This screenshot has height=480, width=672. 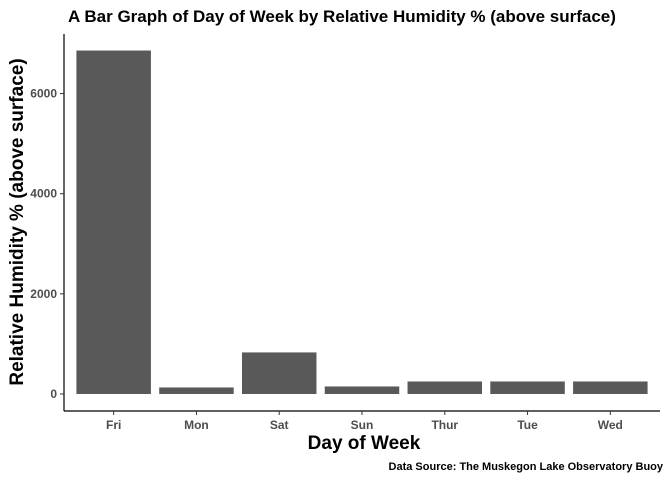 What do you see at coordinates (279, 425) in the screenshot?
I see `x-tick-label: Sat` at bounding box center [279, 425].